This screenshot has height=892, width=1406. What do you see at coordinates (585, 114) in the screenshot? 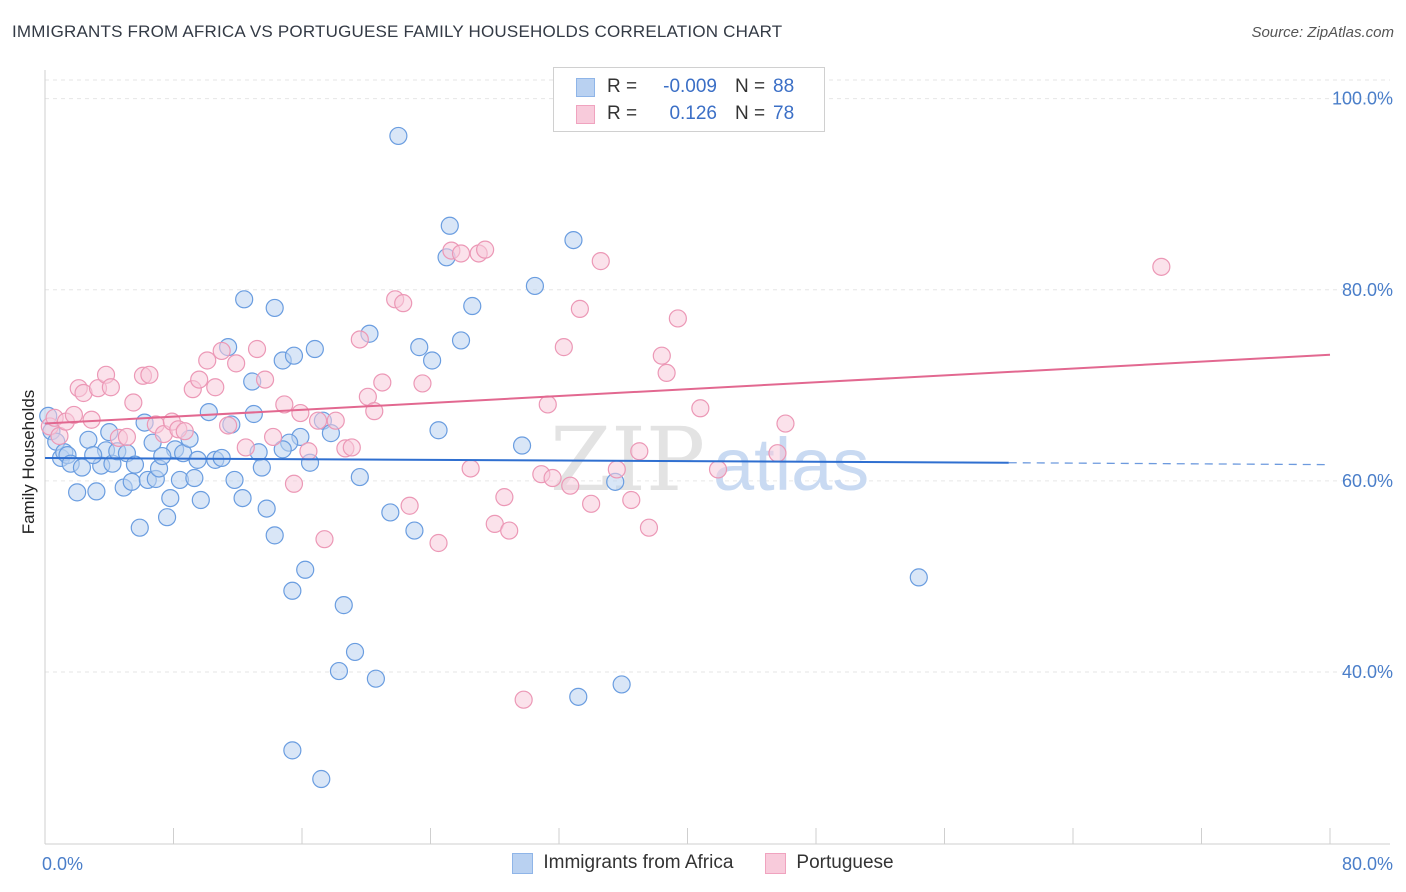
I see `legend-swatch-portuguese` at bounding box center [585, 114].